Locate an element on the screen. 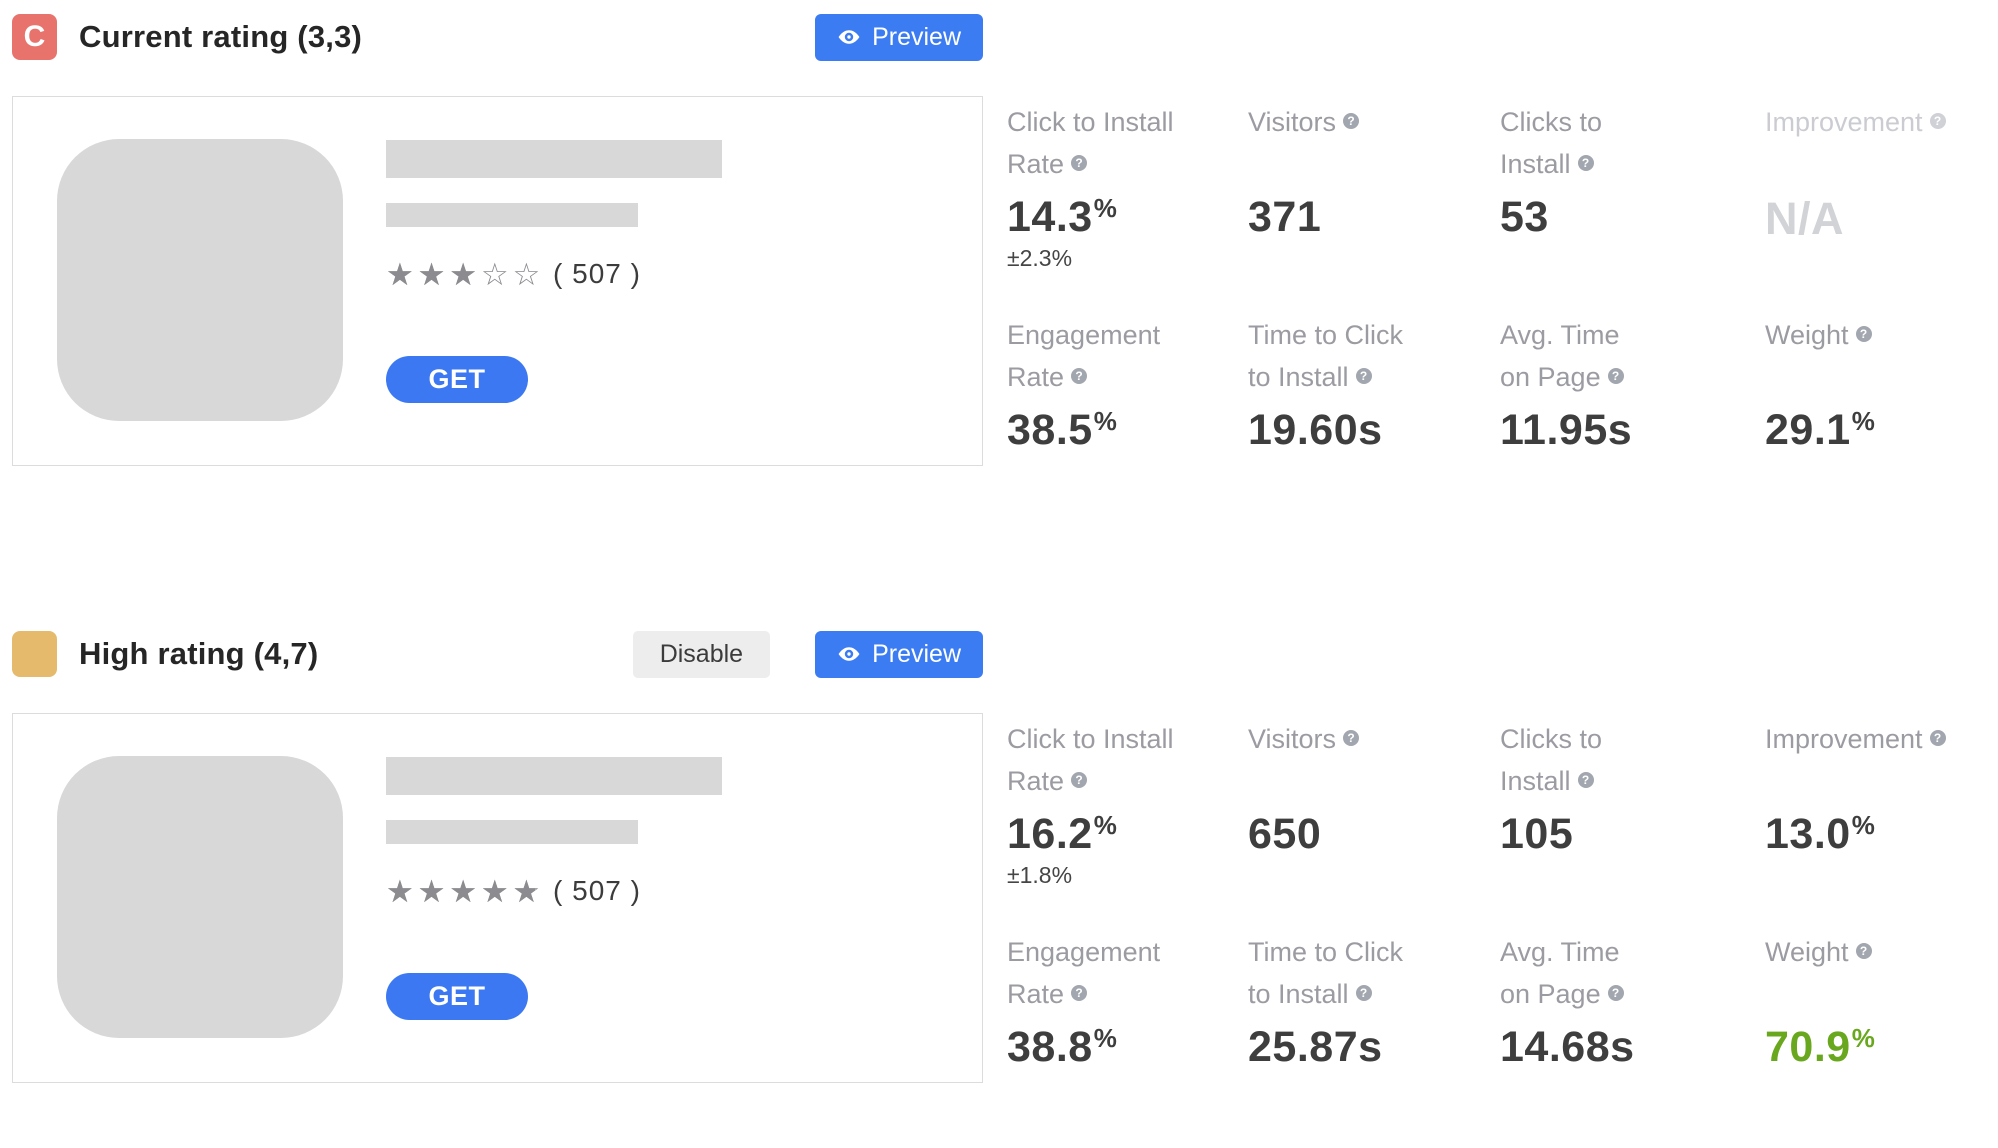 Image resolution: width=1998 pixels, height=1148 pixels. metric-value: 14.68s is located at coordinates (1567, 1047).